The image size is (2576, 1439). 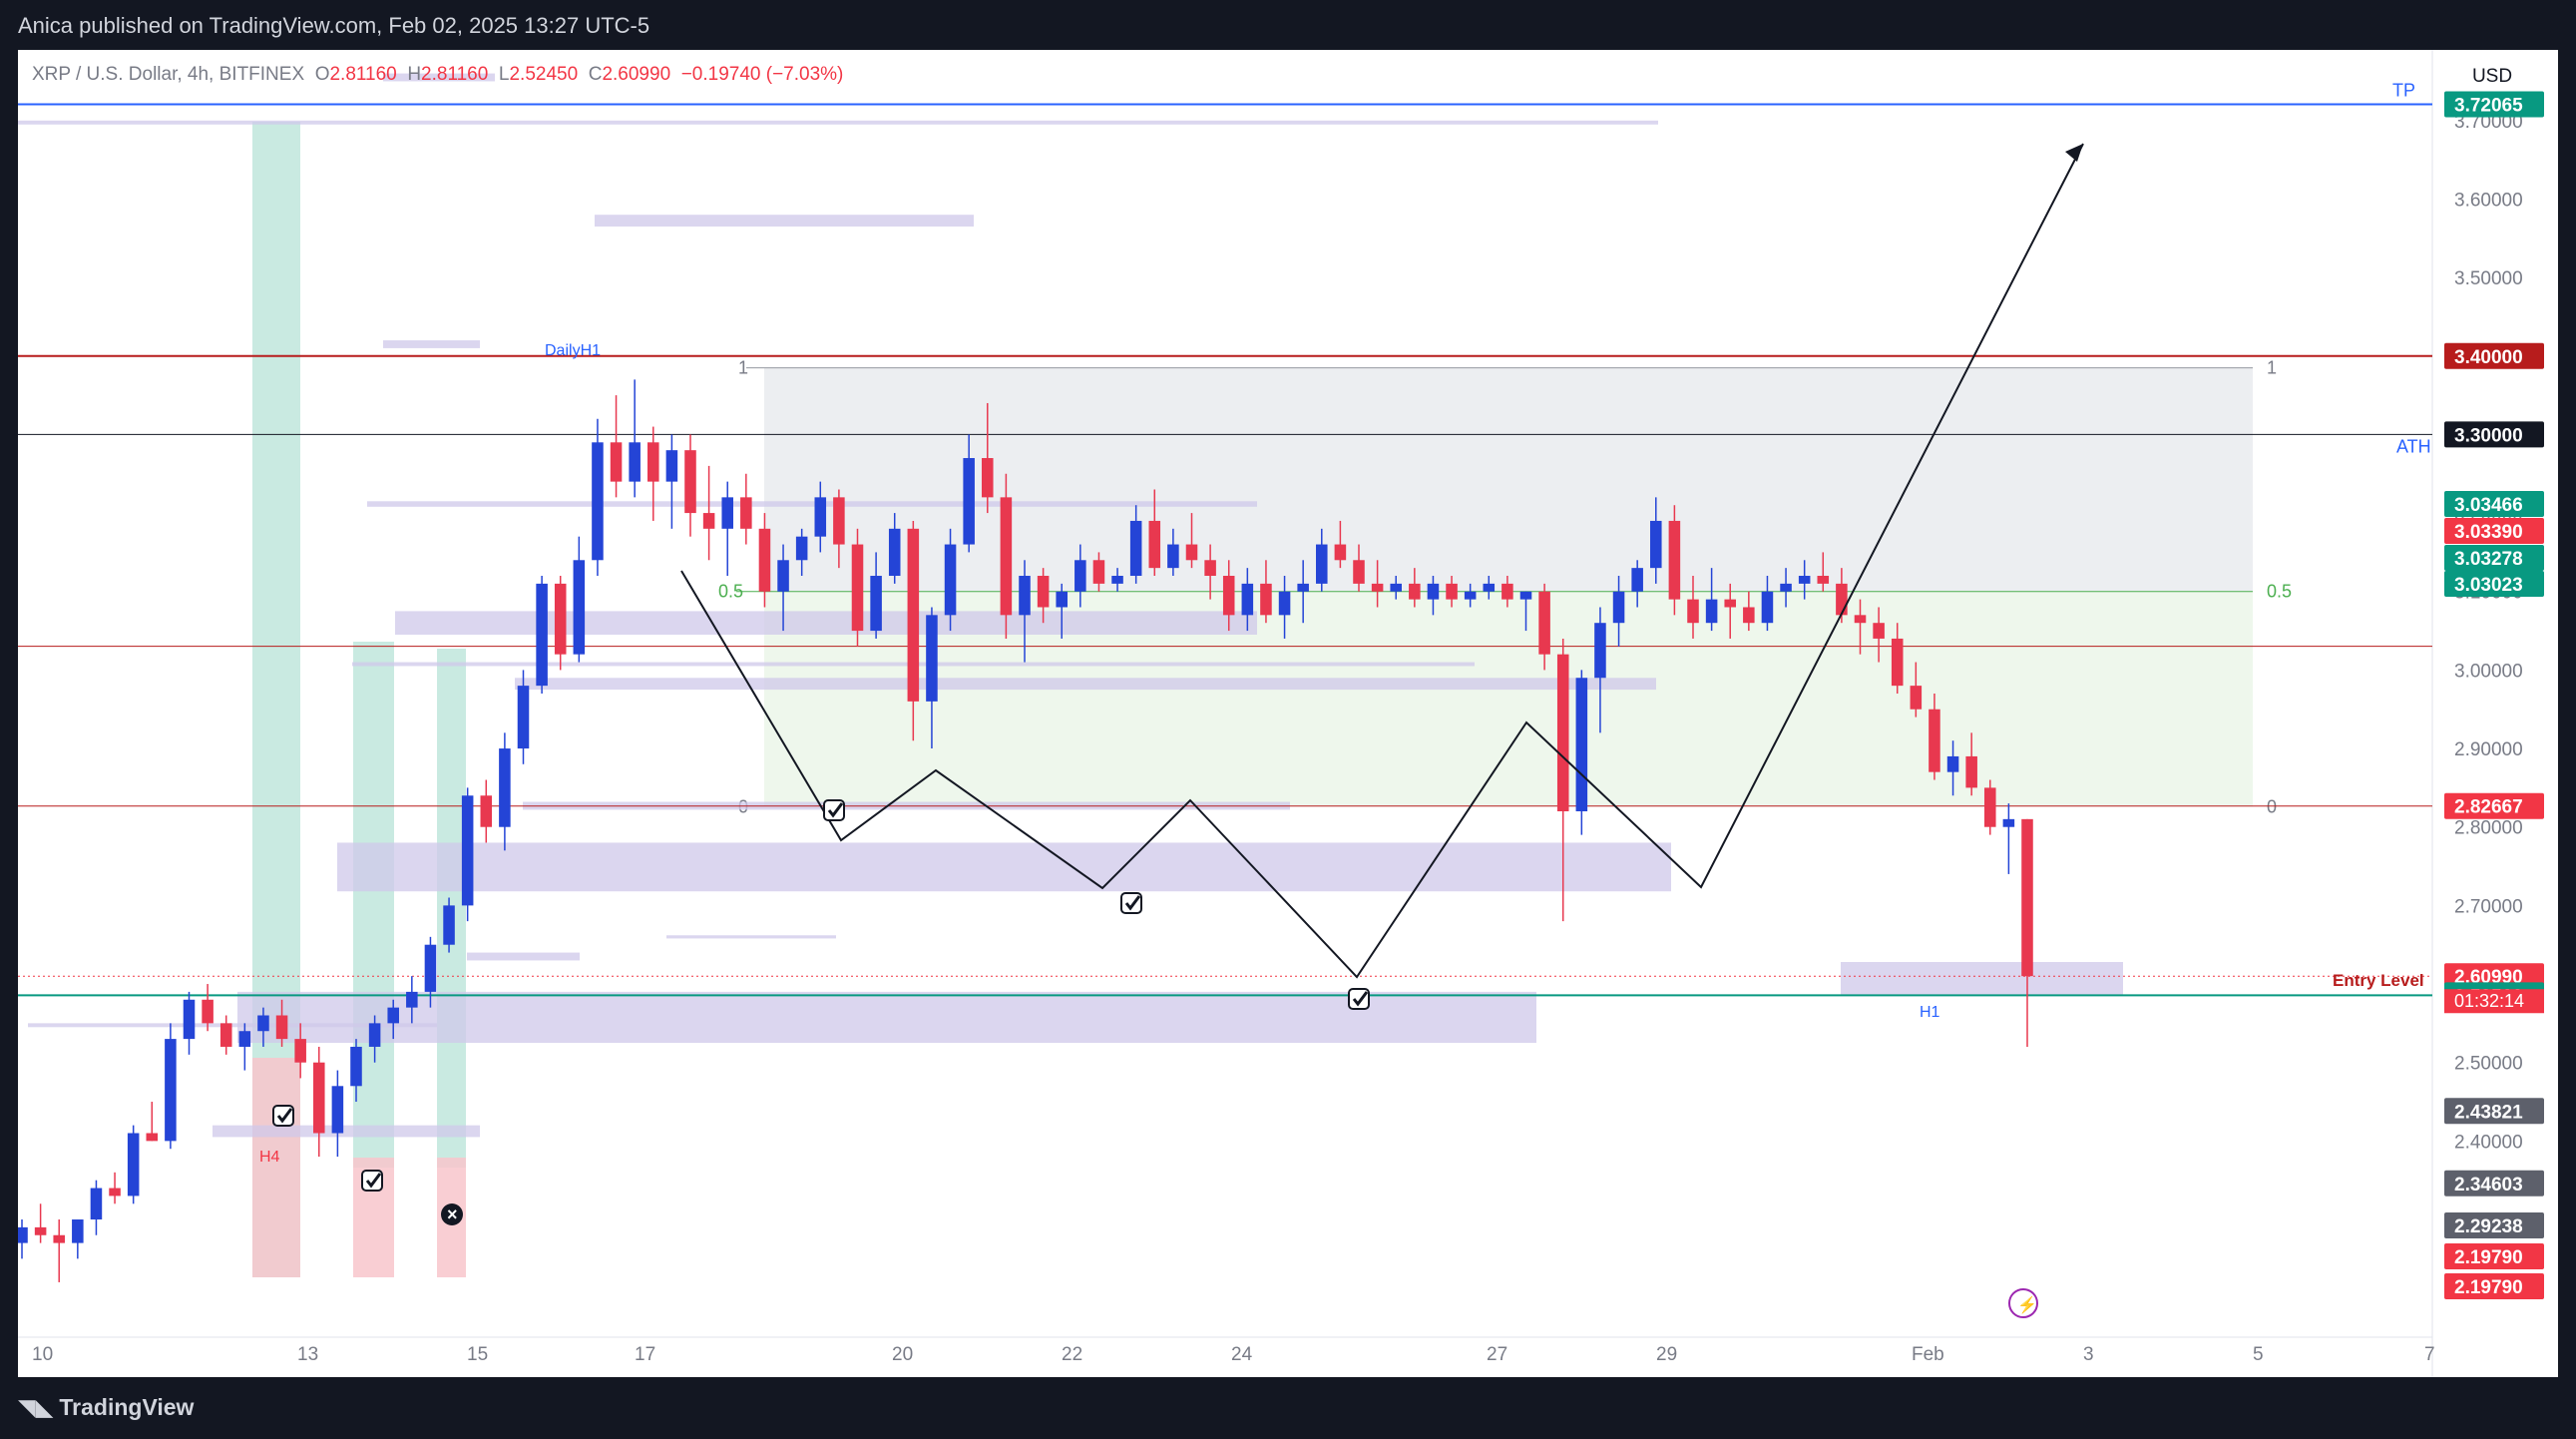 What do you see at coordinates (2488, 585) in the screenshot?
I see `price-tag-label: 3.03023` at bounding box center [2488, 585].